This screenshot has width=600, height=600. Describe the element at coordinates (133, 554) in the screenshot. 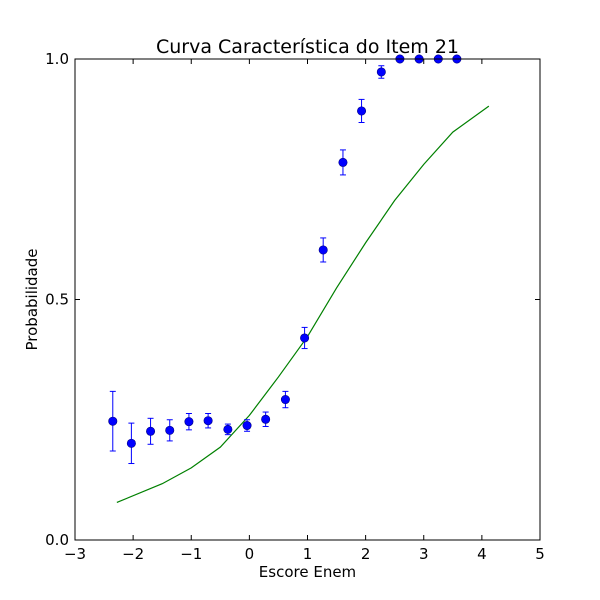

I see `x-tick-label: −2` at that location.